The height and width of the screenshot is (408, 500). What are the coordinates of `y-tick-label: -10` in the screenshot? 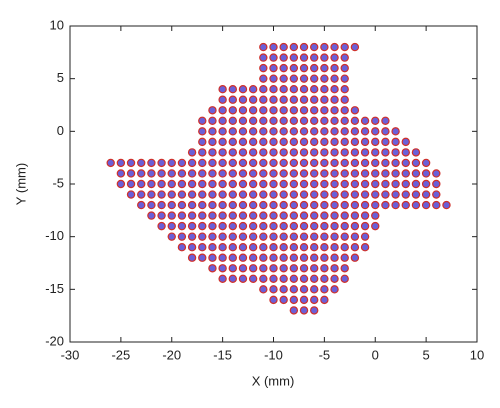 It's located at (54, 235).